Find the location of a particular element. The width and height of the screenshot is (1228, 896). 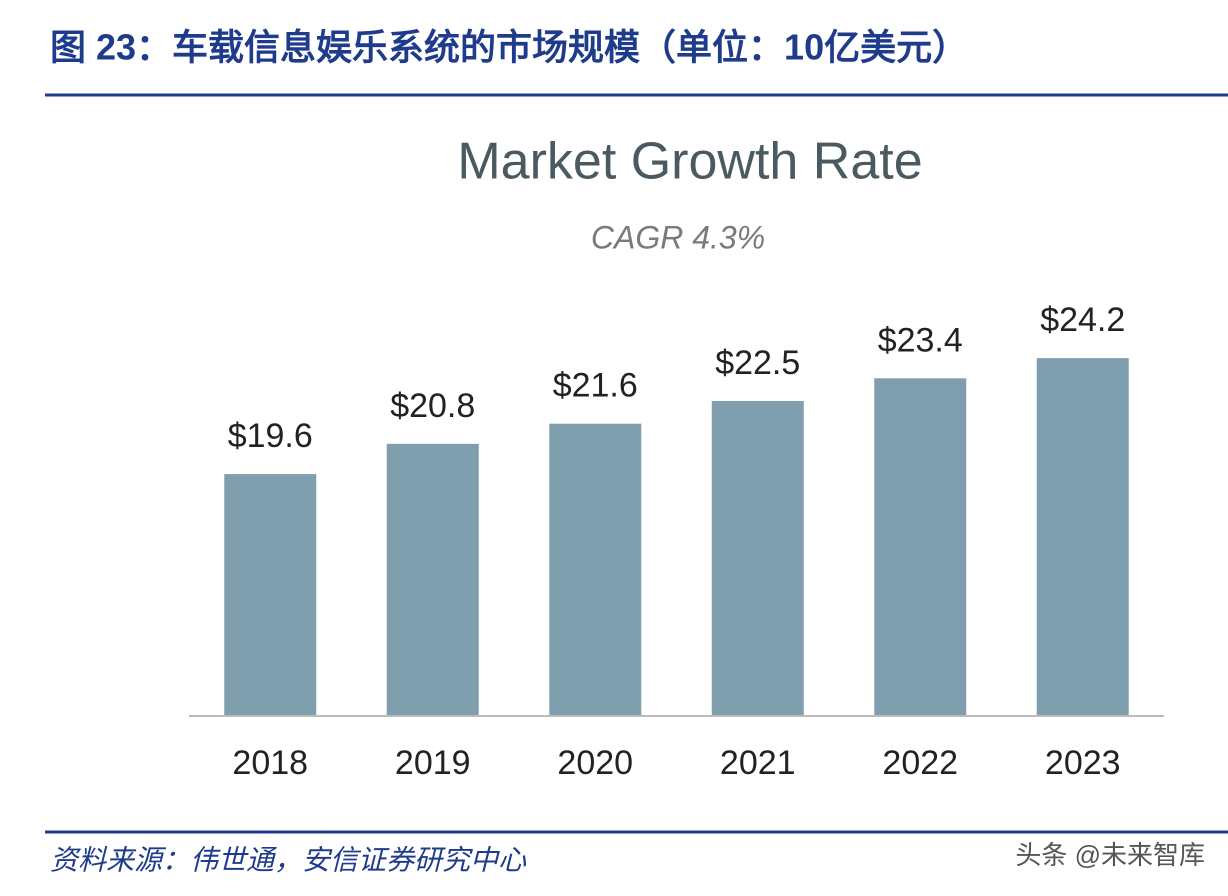

value-label: $19.6 is located at coordinates (270, 436).